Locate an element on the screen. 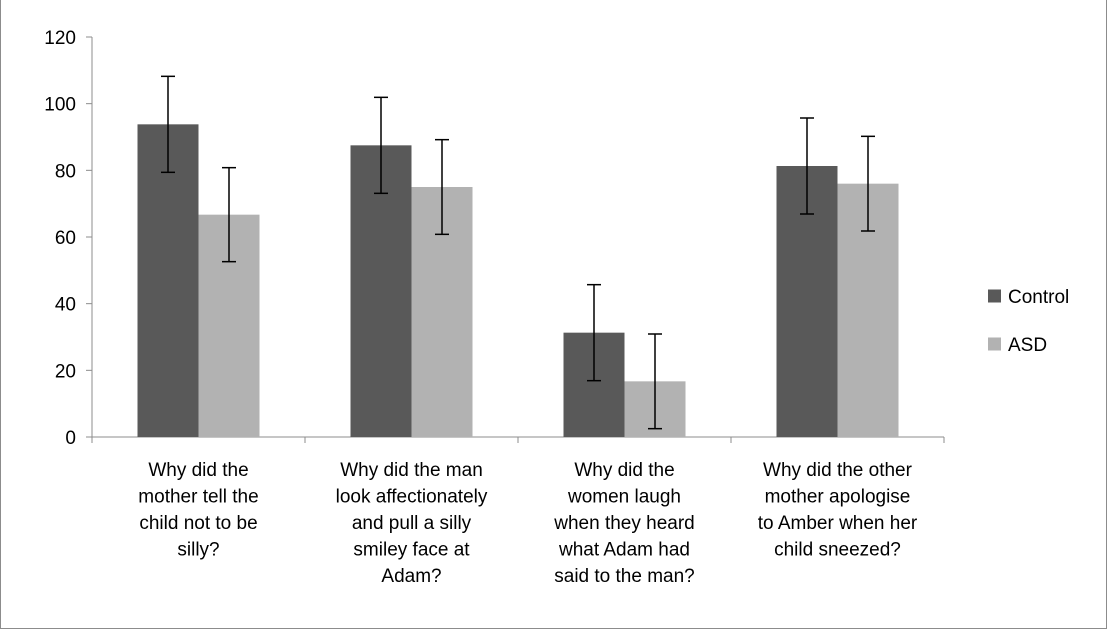  y-tick-label: 80 is located at coordinates (65, 171).